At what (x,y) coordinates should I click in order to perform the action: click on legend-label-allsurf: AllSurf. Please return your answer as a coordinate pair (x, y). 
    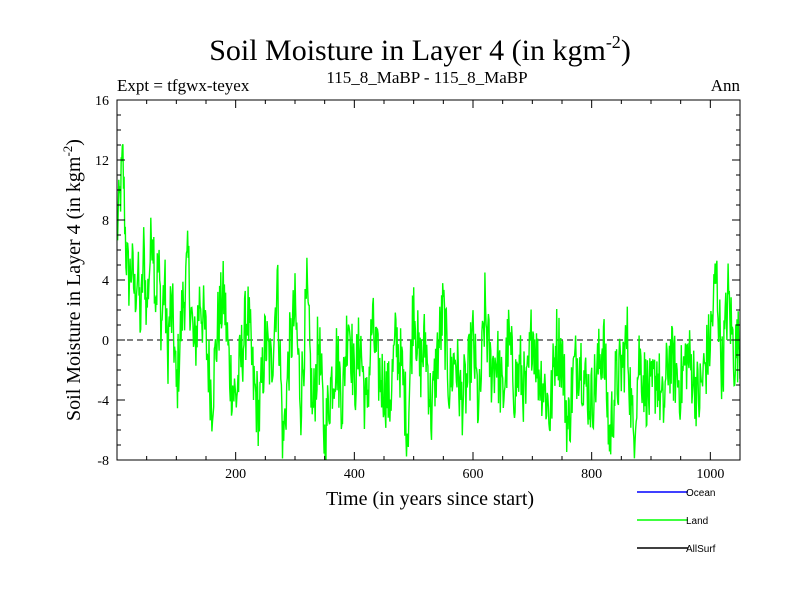
    Looking at the image, I should click on (701, 549).